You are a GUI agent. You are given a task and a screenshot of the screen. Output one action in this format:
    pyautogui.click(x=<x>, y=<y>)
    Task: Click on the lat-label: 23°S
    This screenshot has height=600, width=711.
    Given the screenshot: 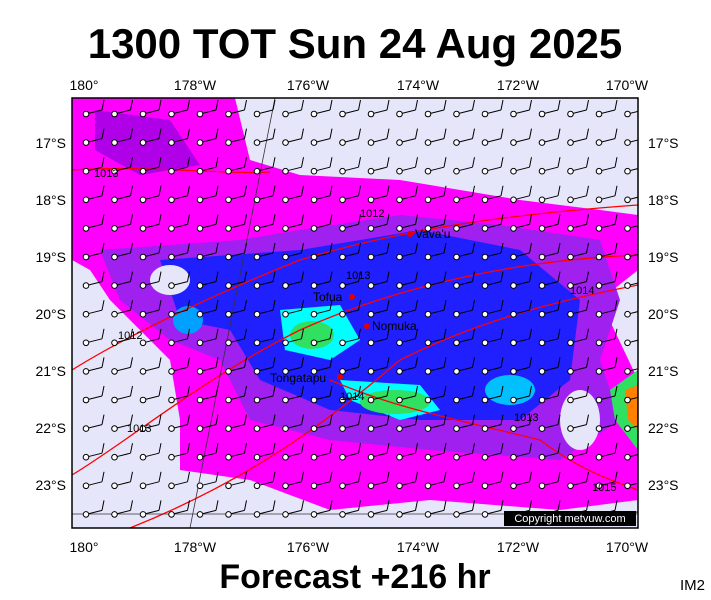 What is the action you would take?
    pyautogui.click(x=50, y=485)
    